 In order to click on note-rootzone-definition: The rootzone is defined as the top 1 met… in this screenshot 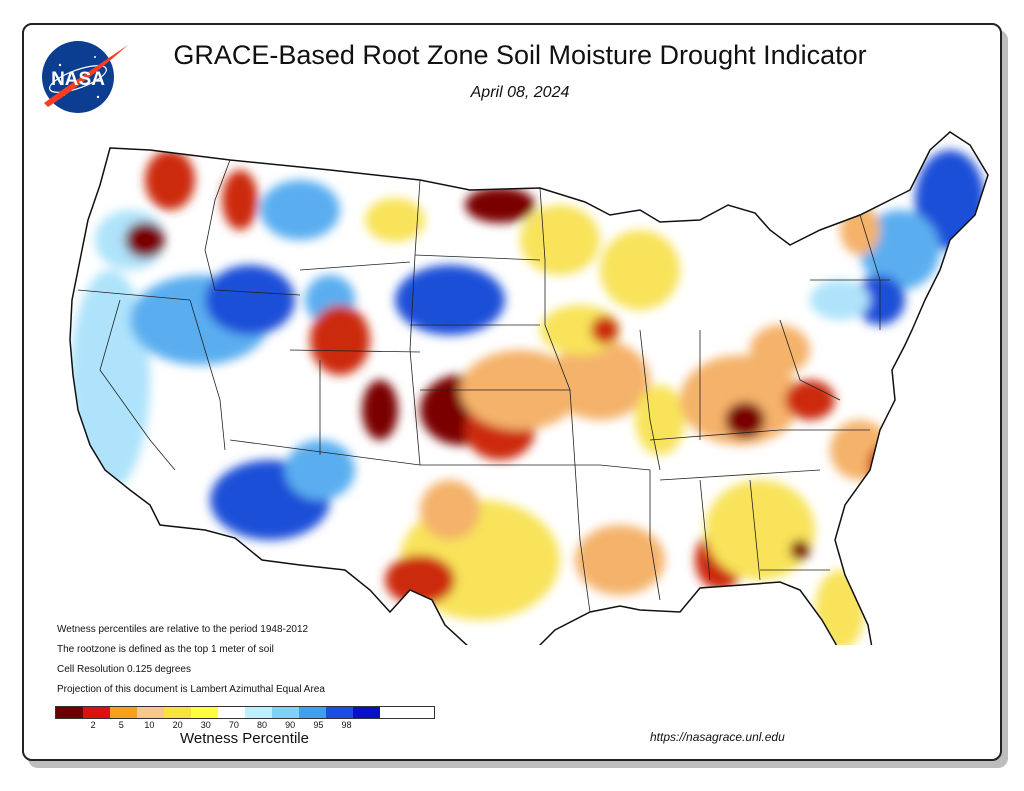, I will do `click(165, 649)`.